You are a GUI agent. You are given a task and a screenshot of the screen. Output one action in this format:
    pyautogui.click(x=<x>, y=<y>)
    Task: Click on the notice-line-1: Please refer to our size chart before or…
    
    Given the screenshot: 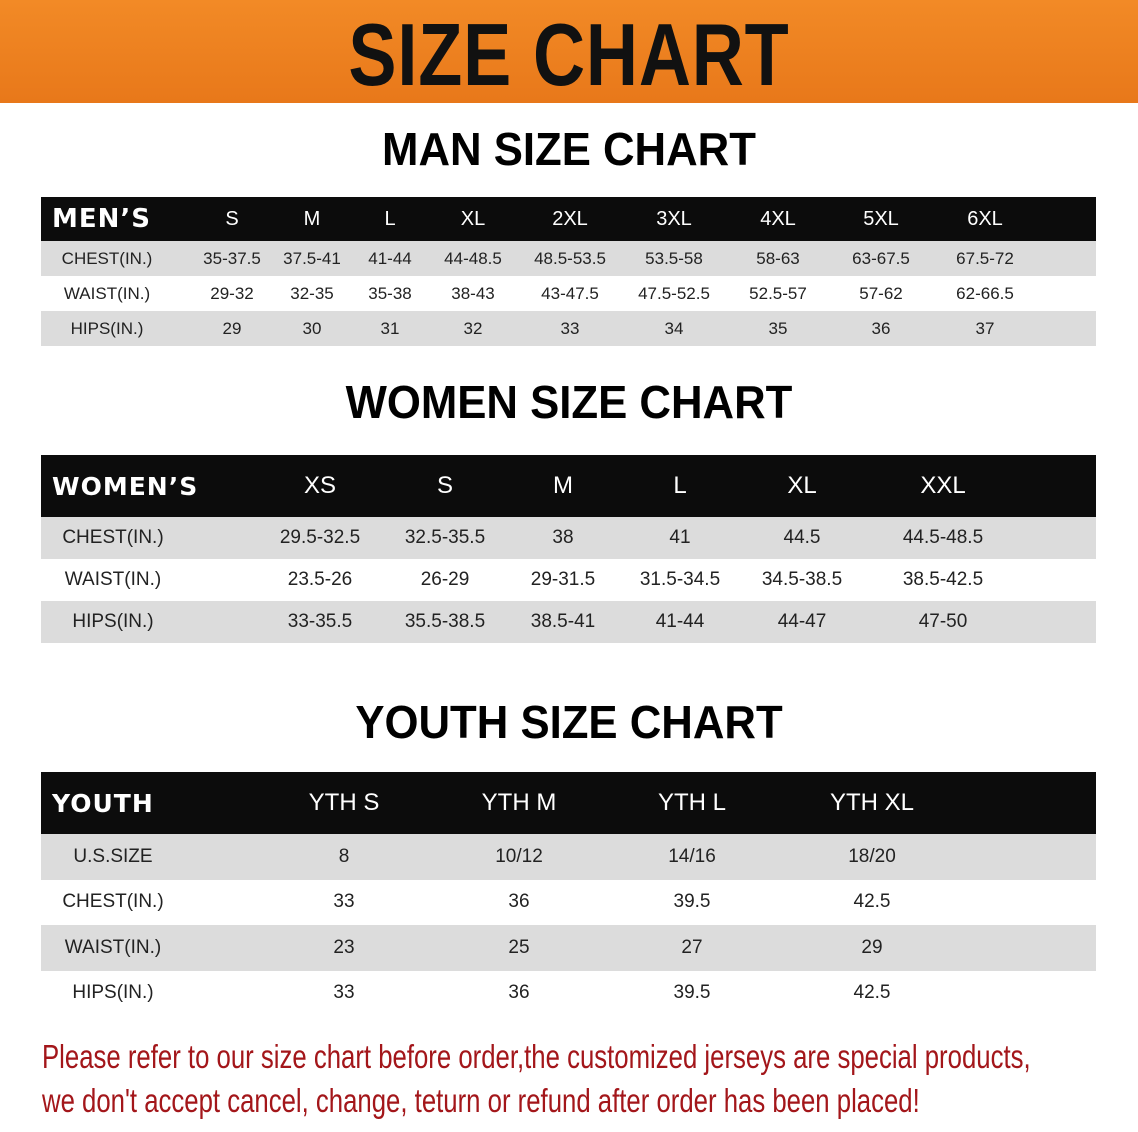 What is the action you would take?
    pyautogui.click(x=536, y=1056)
    